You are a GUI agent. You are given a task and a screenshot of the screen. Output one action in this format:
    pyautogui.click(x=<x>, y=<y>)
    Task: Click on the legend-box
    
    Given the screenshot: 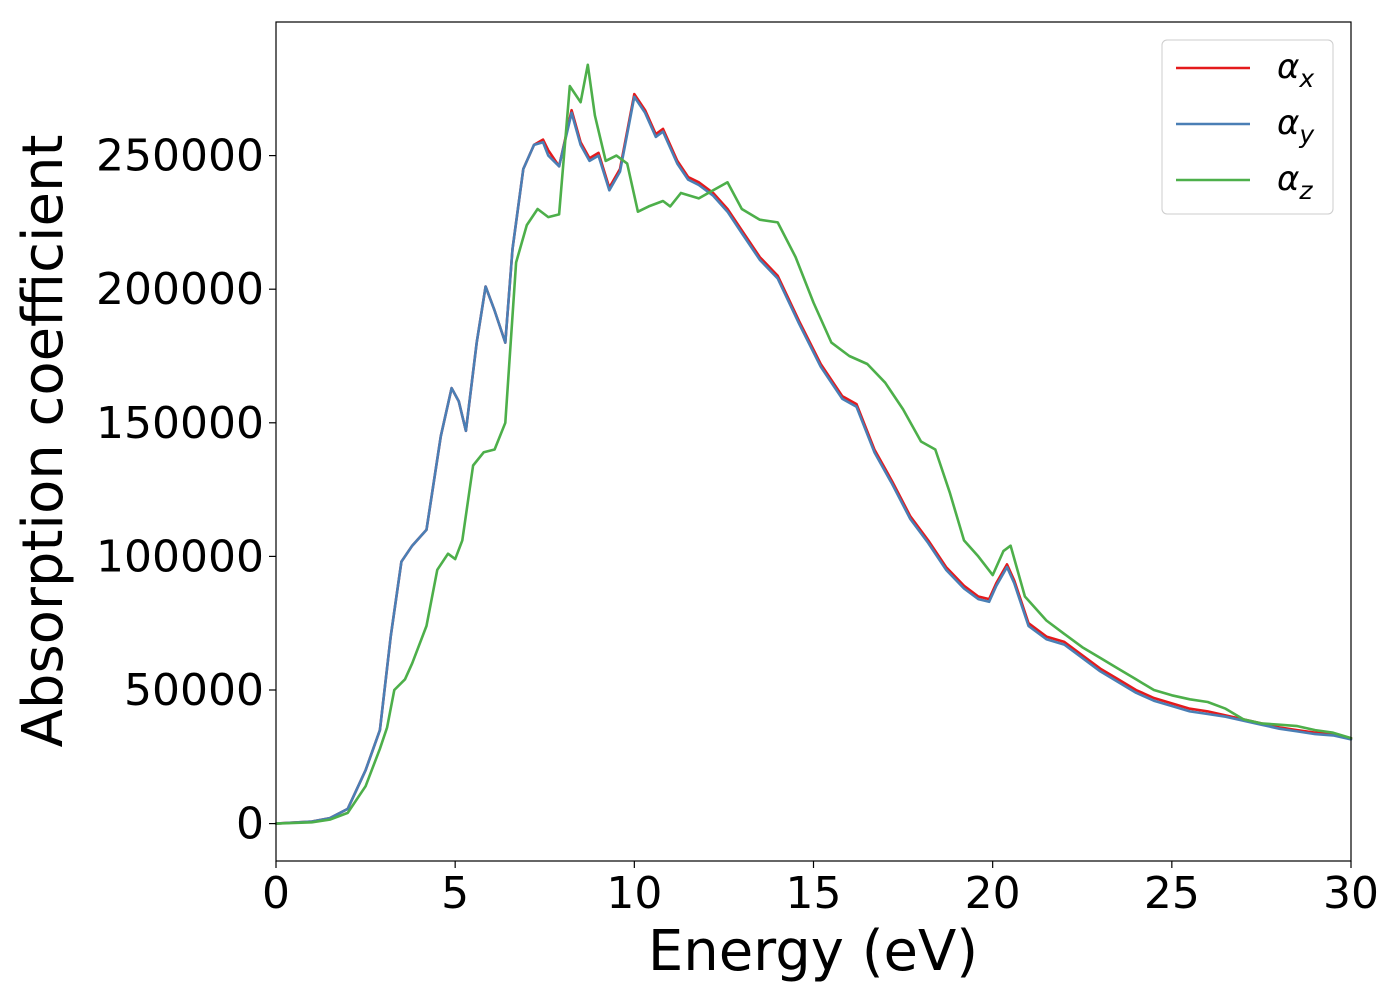 What is the action you would take?
    pyautogui.click(x=1247, y=127)
    